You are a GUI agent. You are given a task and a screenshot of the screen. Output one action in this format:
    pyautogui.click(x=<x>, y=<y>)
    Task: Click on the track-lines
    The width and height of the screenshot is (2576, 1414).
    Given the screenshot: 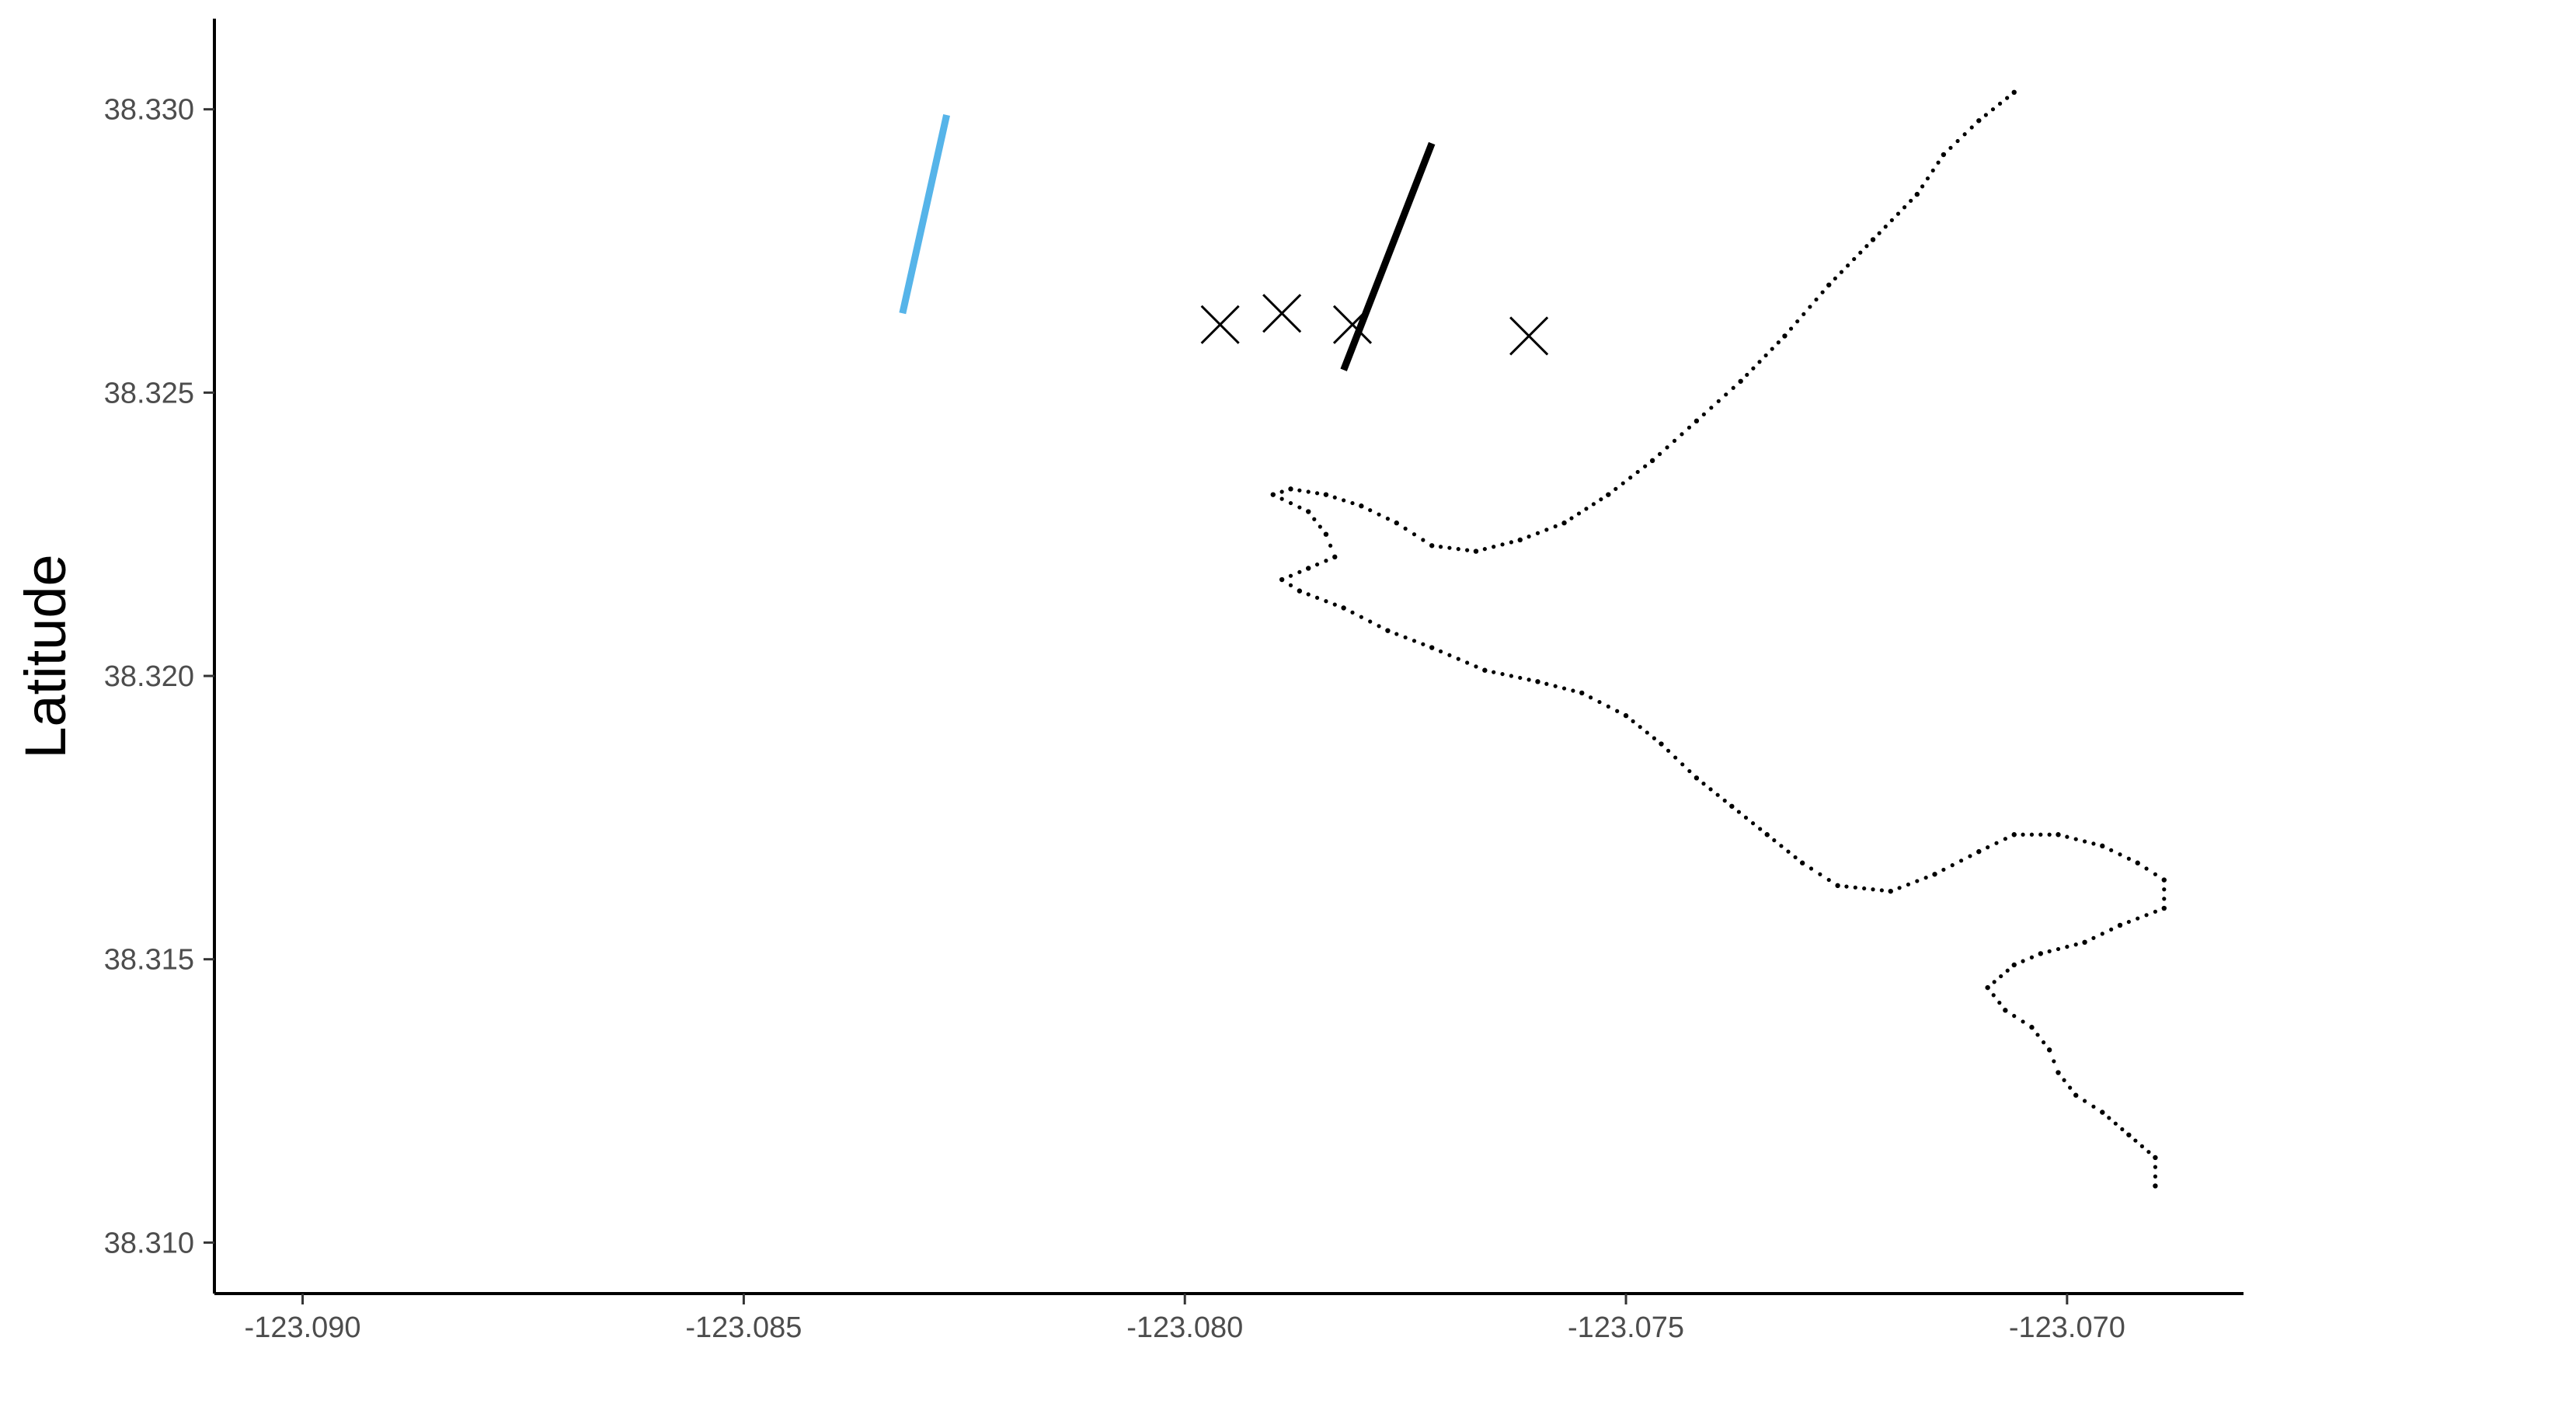 What is the action you would take?
    pyautogui.click(x=1167, y=242)
    